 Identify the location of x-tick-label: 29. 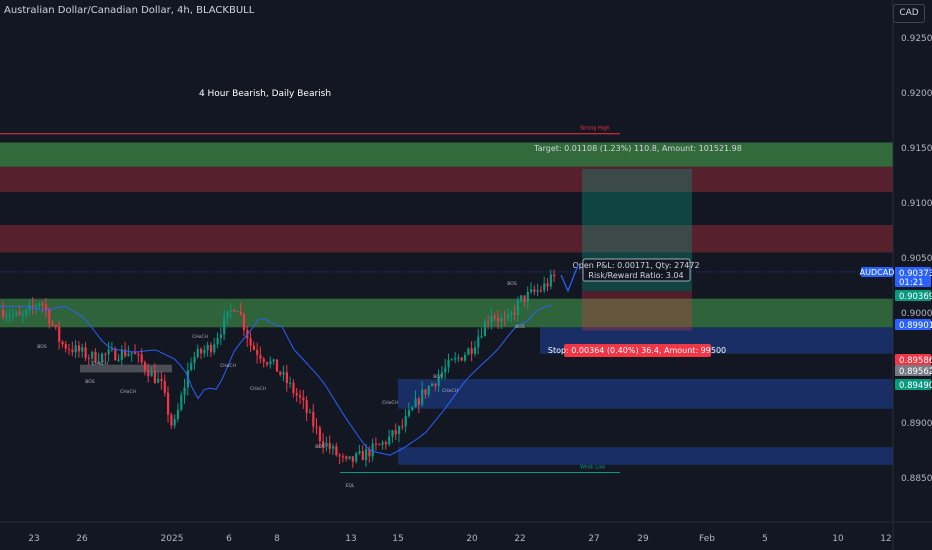
(643, 539).